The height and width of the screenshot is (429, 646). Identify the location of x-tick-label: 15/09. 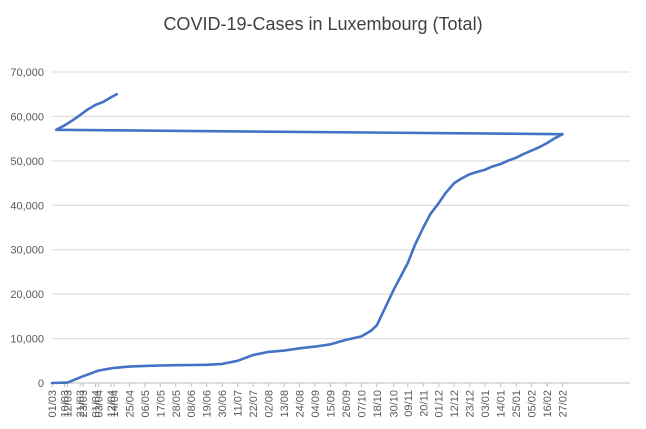
(331, 404).